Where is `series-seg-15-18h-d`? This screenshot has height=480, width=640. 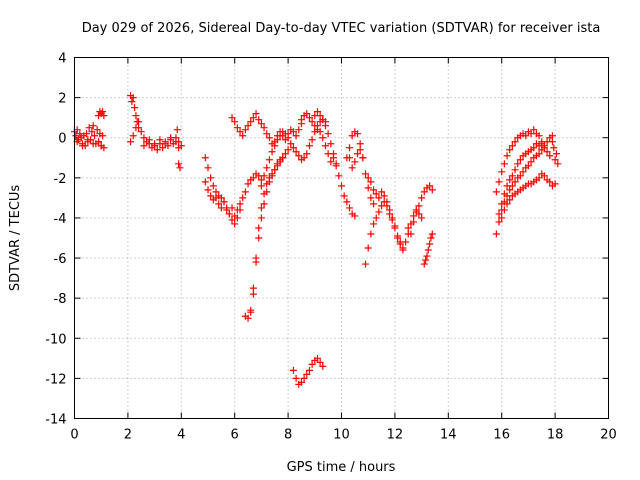
series-seg-15-18h-d is located at coordinates (528, 196).